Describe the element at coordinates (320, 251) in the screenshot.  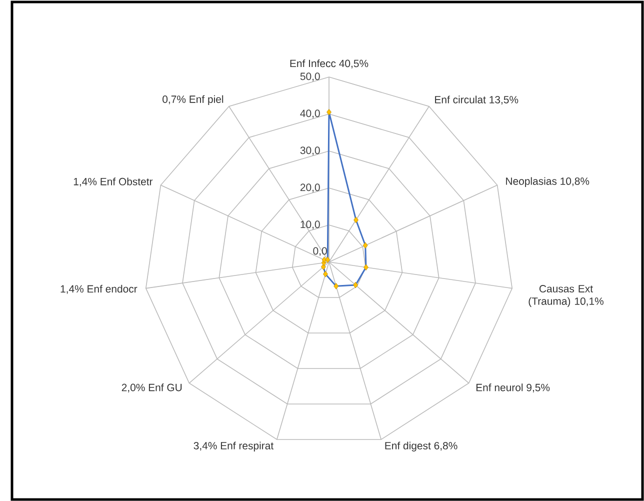
I see `y-tick-label: 0,0` at that location.